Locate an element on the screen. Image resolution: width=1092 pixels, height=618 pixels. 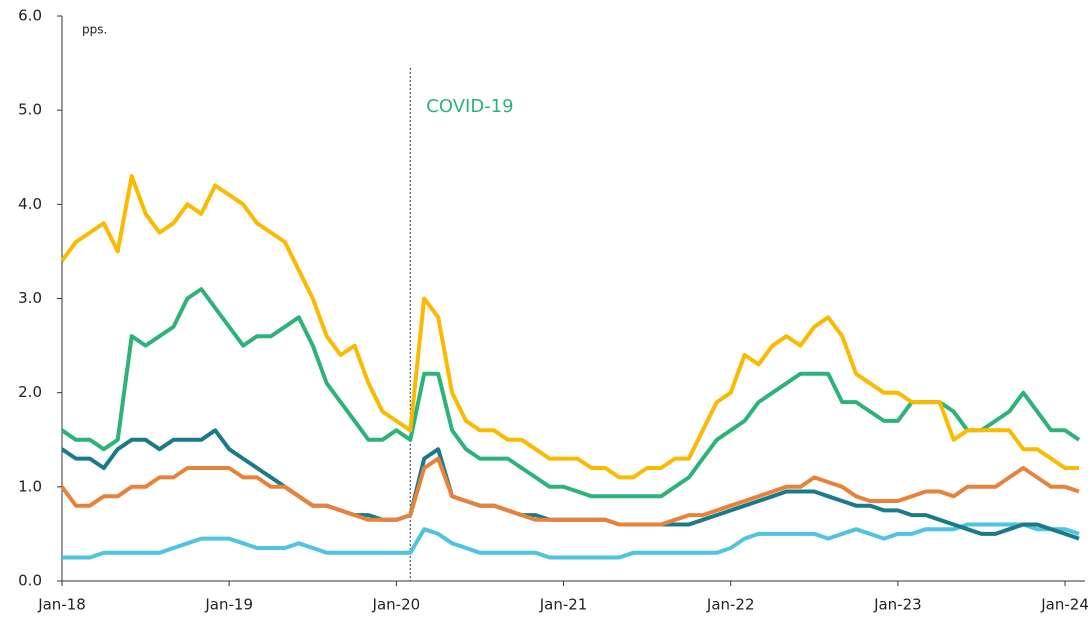
x-tick-label: Jan-20 is located at coordinates (396, 605).